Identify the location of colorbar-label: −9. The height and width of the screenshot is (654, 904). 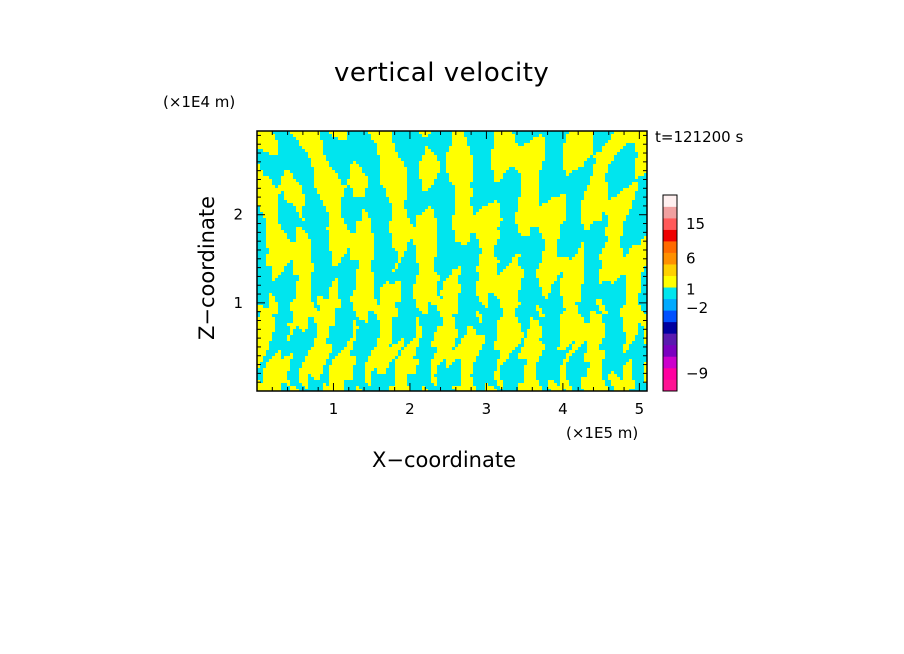
(697, 374).